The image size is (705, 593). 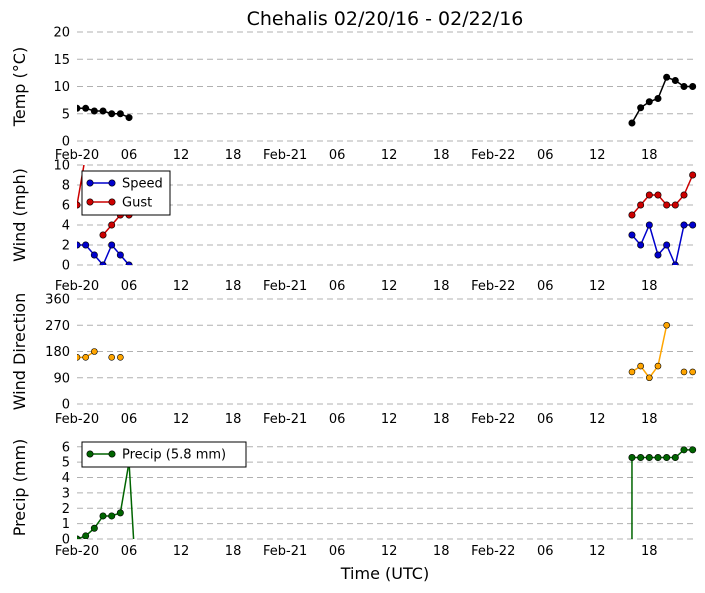 I want to click on x-tick-label: Feb-21, so click(x=285, y=419).